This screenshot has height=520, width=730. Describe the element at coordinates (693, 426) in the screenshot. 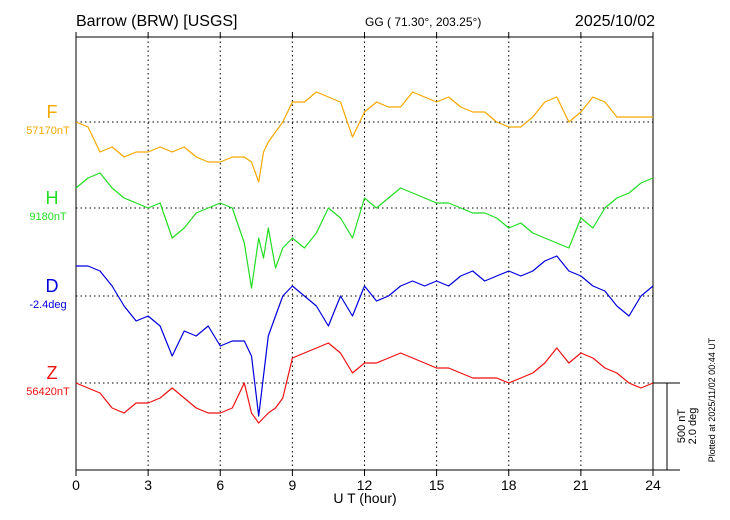

I see `scale-label-deg: 2.0 deg` at that location.